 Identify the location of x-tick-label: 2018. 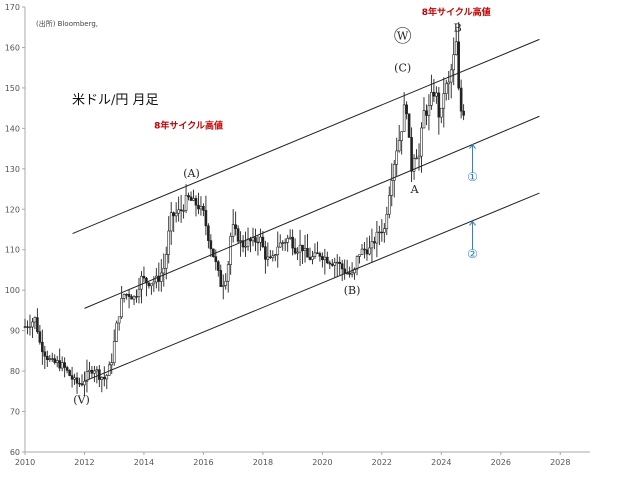
(263, 462).